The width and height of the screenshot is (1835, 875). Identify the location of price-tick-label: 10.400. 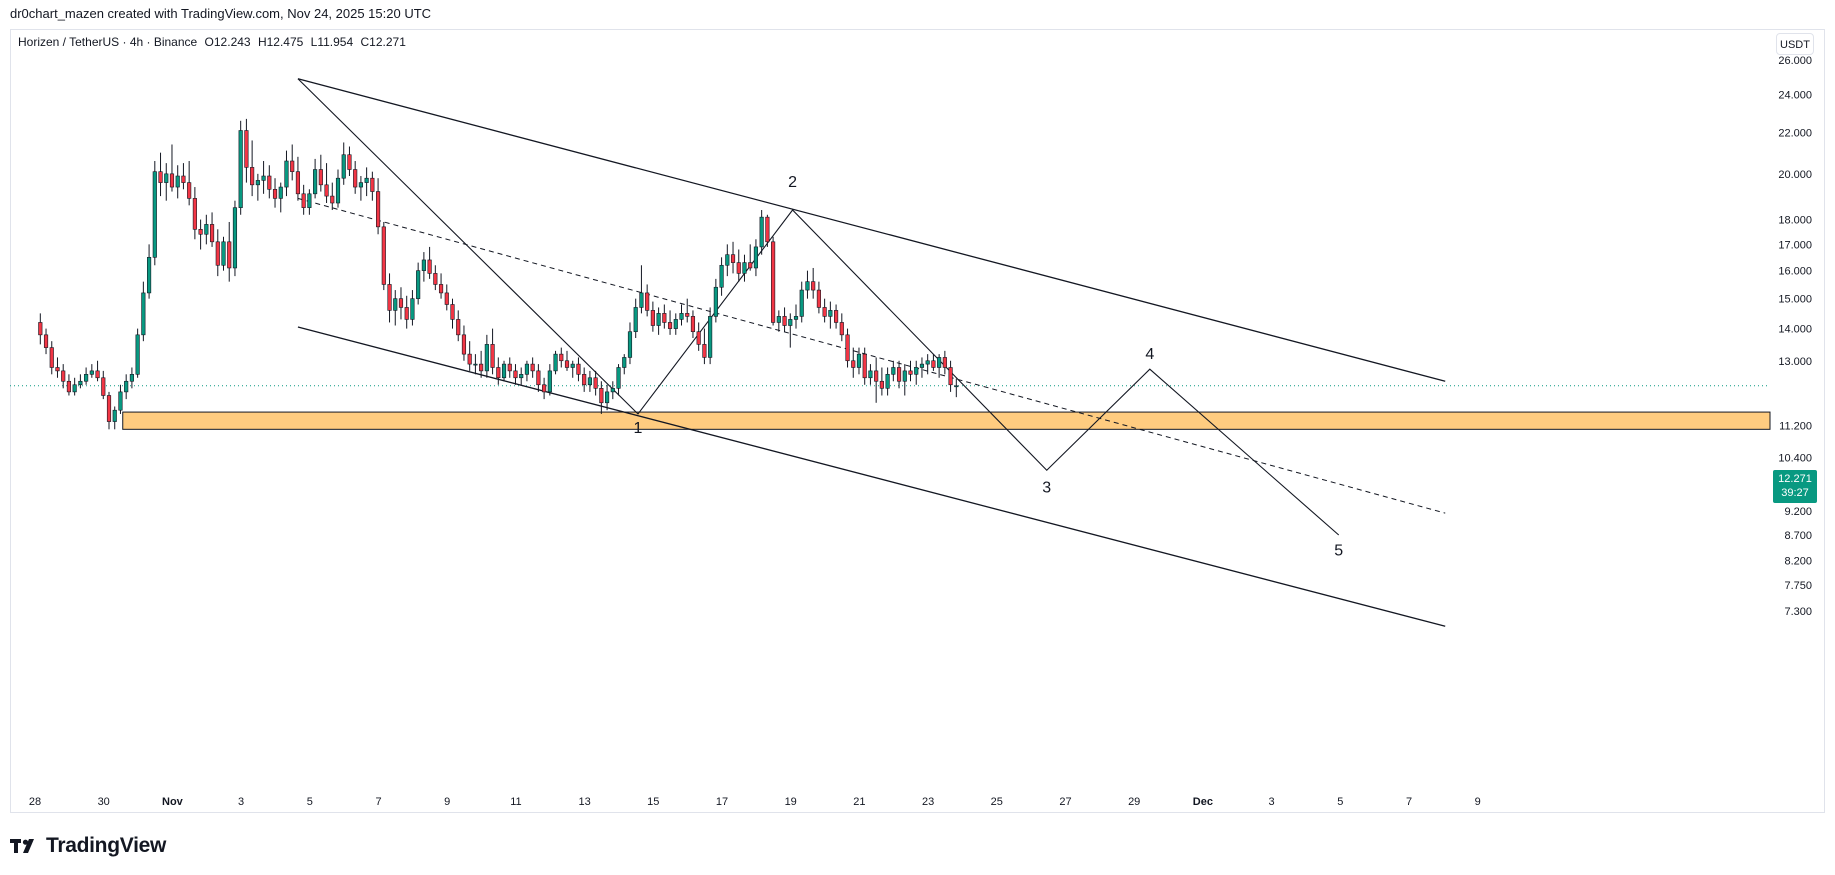
(1795, 459).